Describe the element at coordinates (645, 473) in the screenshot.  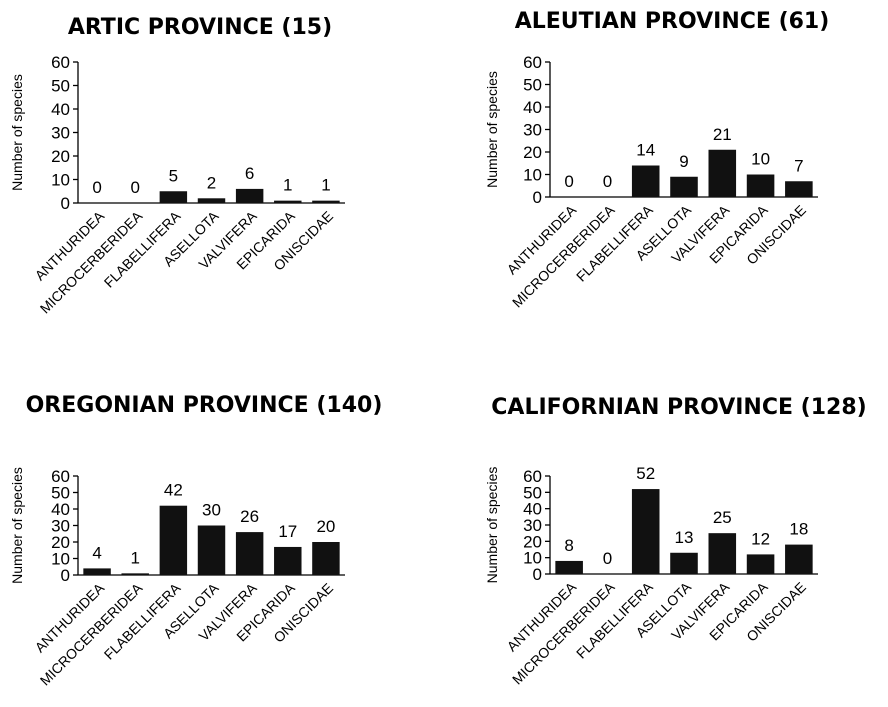
I see `data-label: 52` at that location.